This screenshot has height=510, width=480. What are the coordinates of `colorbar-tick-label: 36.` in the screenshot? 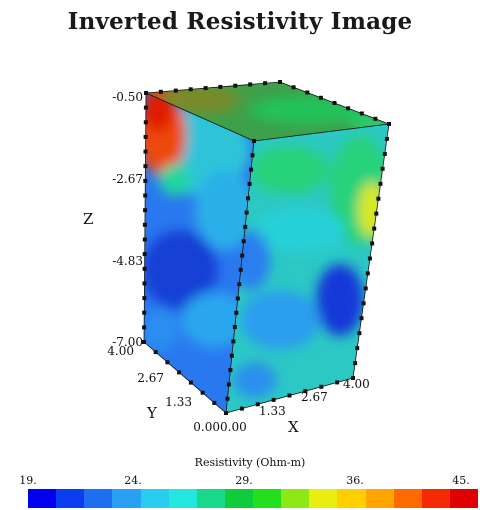 It's located at (355, 480).